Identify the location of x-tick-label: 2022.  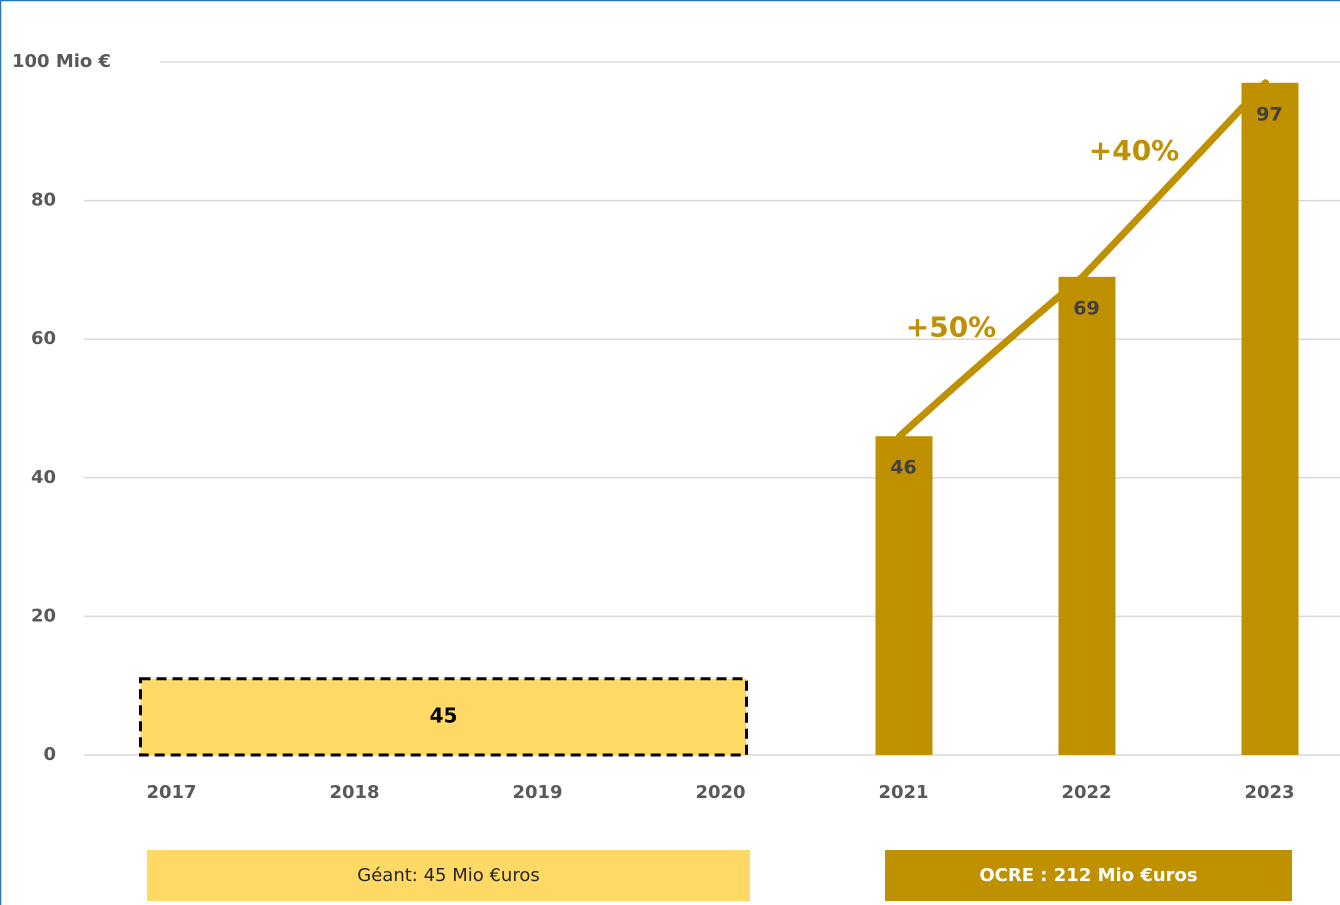
(1086, 792).